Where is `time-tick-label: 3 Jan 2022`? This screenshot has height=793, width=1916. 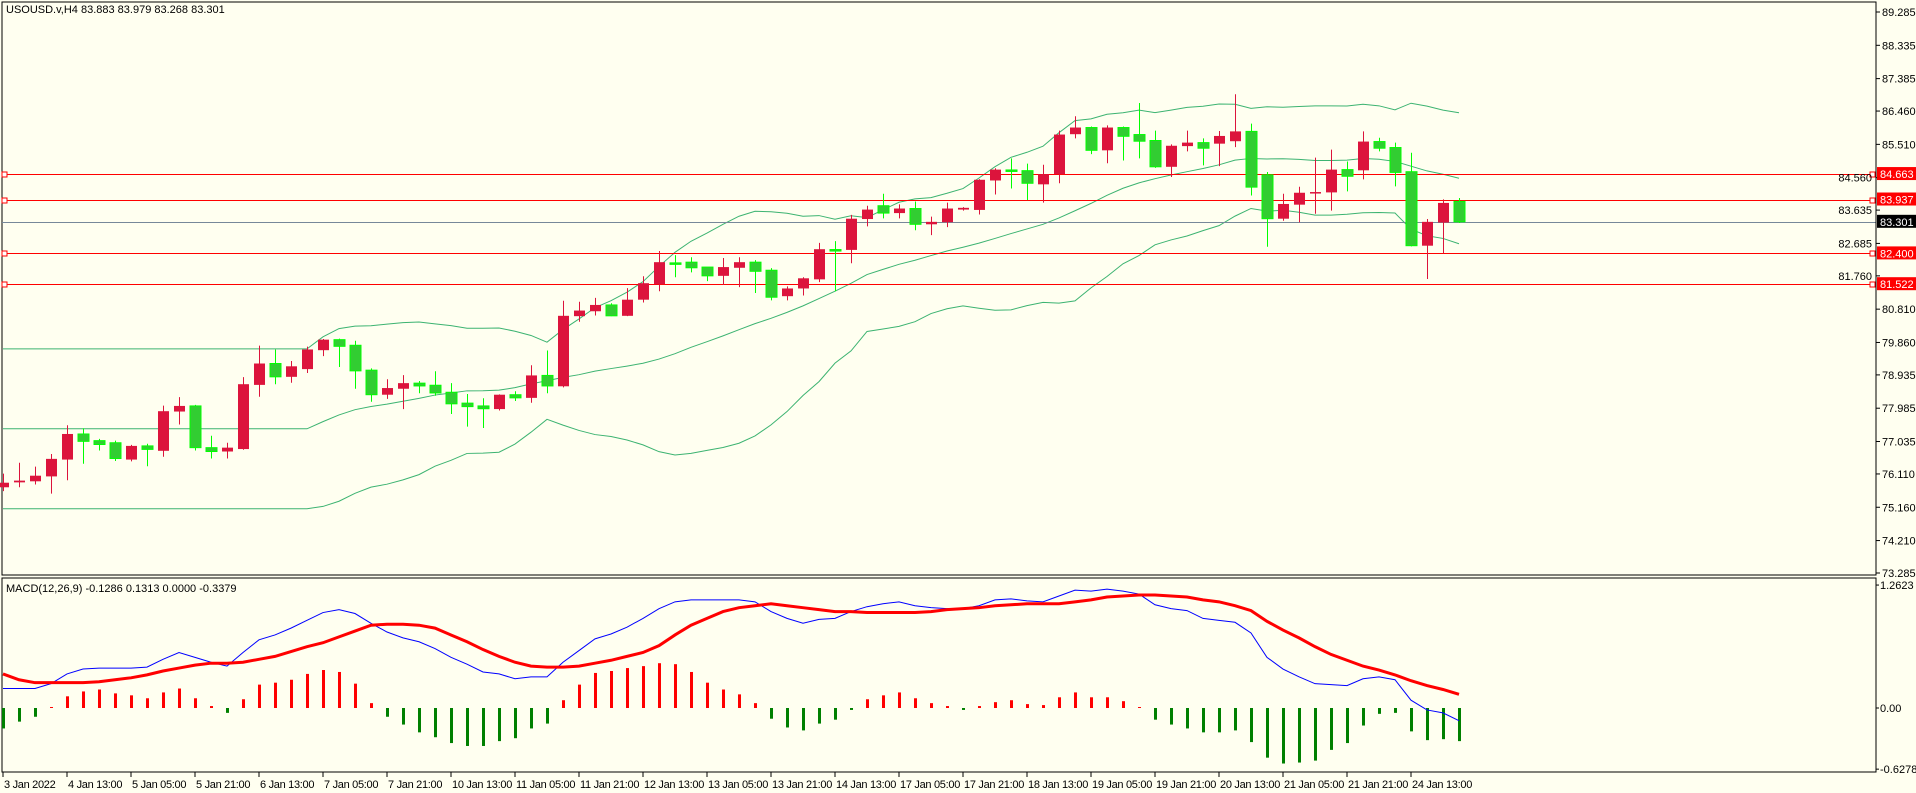
time-tick-label: 3 Jan 2022 is located at coordinates (30, 785).